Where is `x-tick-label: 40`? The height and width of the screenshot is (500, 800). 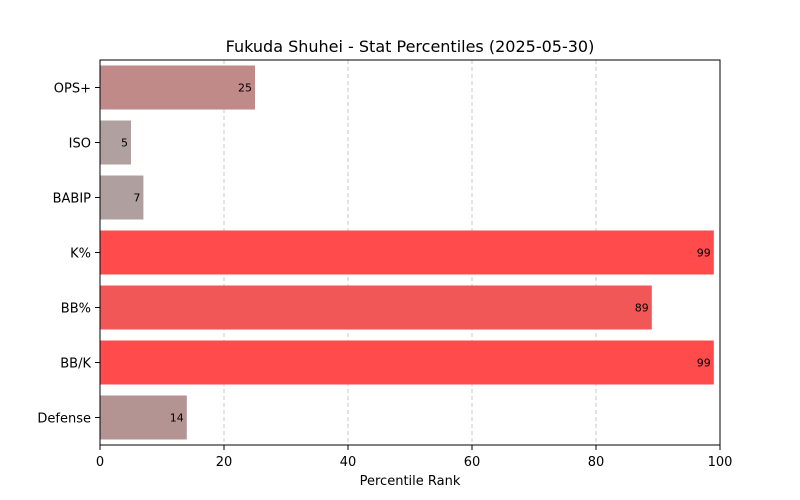
x-tick-label: 40 is located at coordinates (348, 462).